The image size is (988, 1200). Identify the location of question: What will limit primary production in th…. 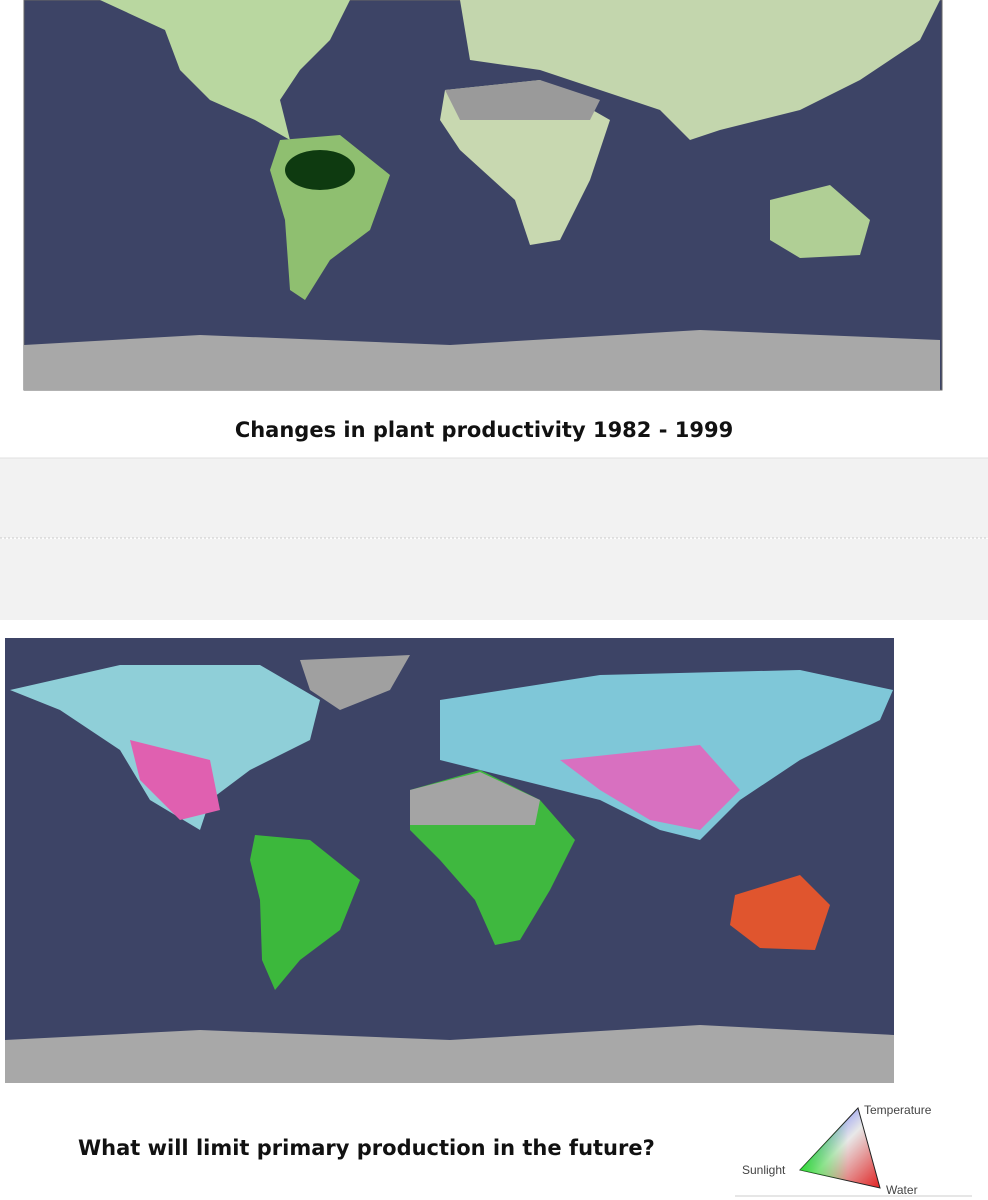
(366, 1148).